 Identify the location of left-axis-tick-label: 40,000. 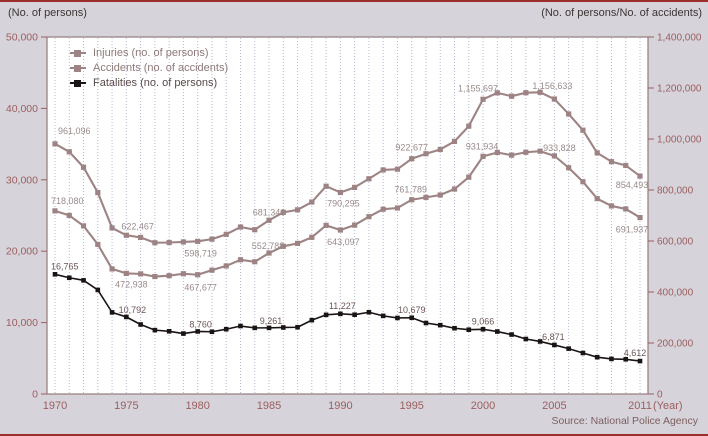
(22, 109).